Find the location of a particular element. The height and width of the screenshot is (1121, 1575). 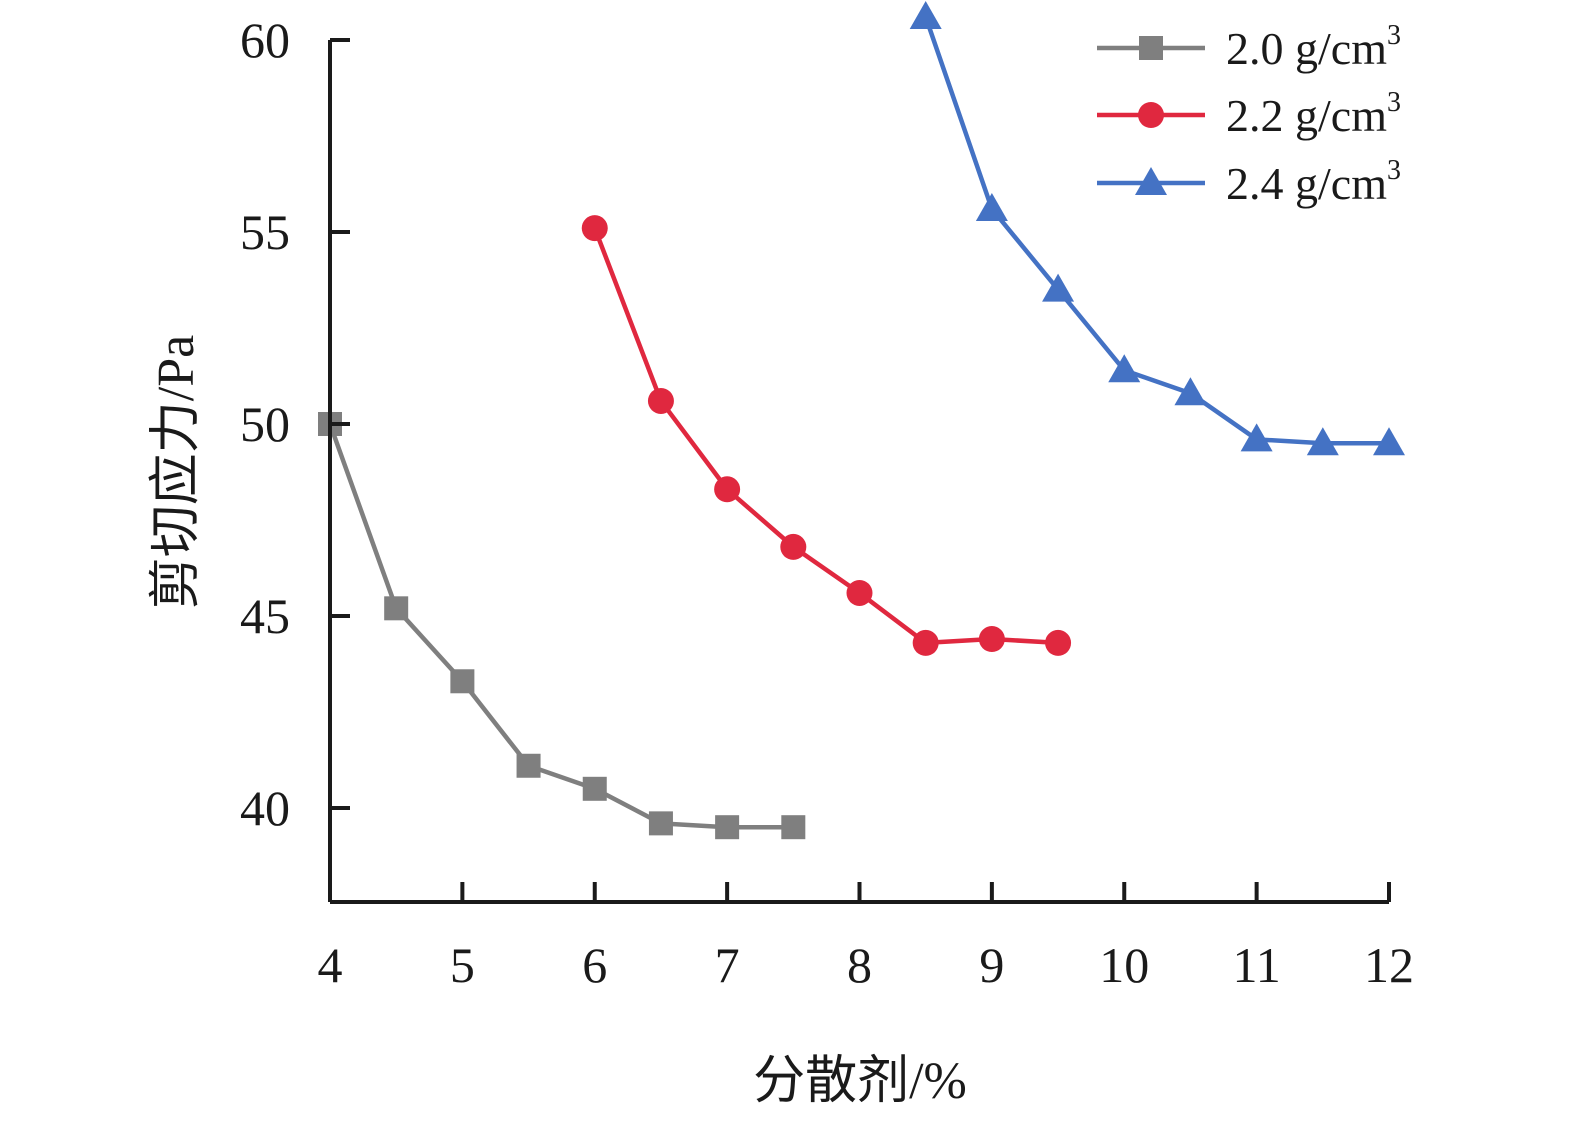

legend-item-1: 2.0 g/cm3 is located at coordinates (1249, 47).